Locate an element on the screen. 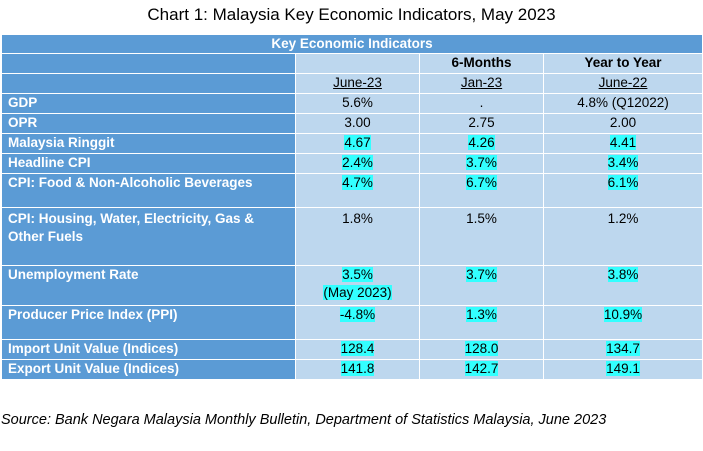 The height and width of the screenshot is (451, 703). cell-june-23: 3.5% (May 2023) is located at coordinates (357, 285).